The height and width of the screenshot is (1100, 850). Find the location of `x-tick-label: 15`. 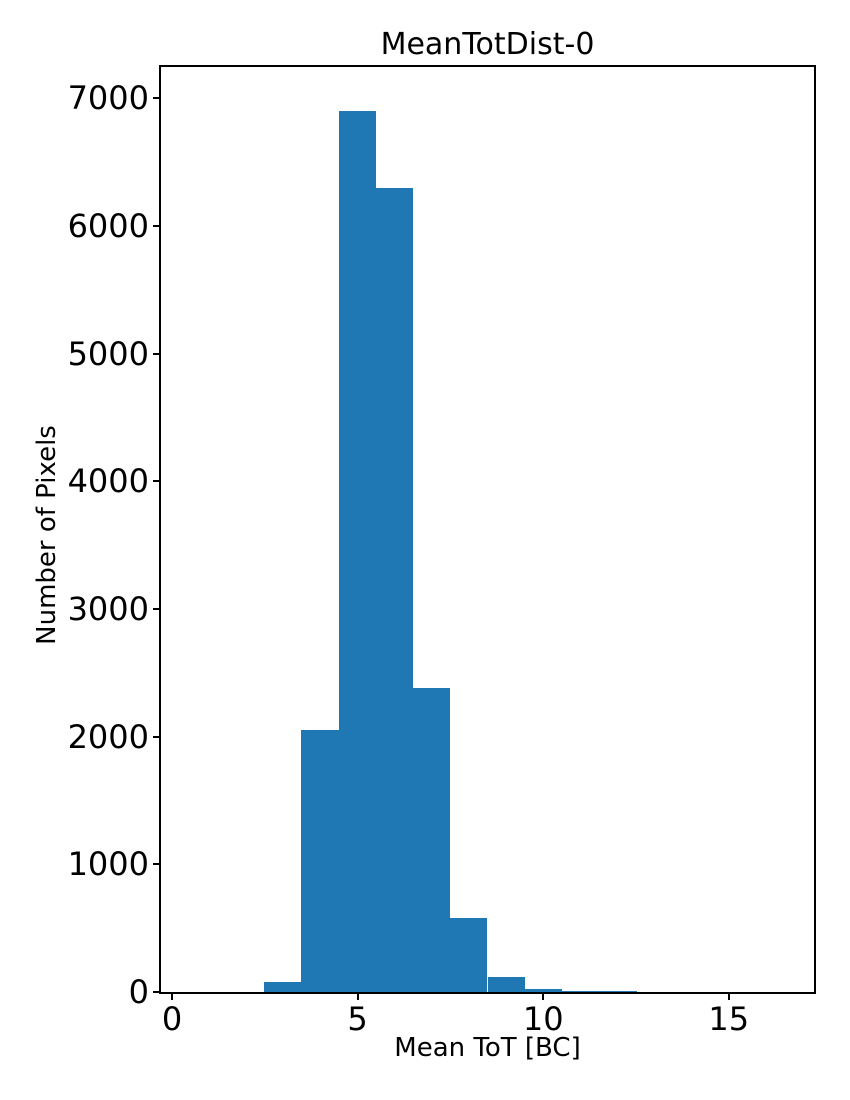

x-tick-label: 15 is located at coordinates (729, 1019).